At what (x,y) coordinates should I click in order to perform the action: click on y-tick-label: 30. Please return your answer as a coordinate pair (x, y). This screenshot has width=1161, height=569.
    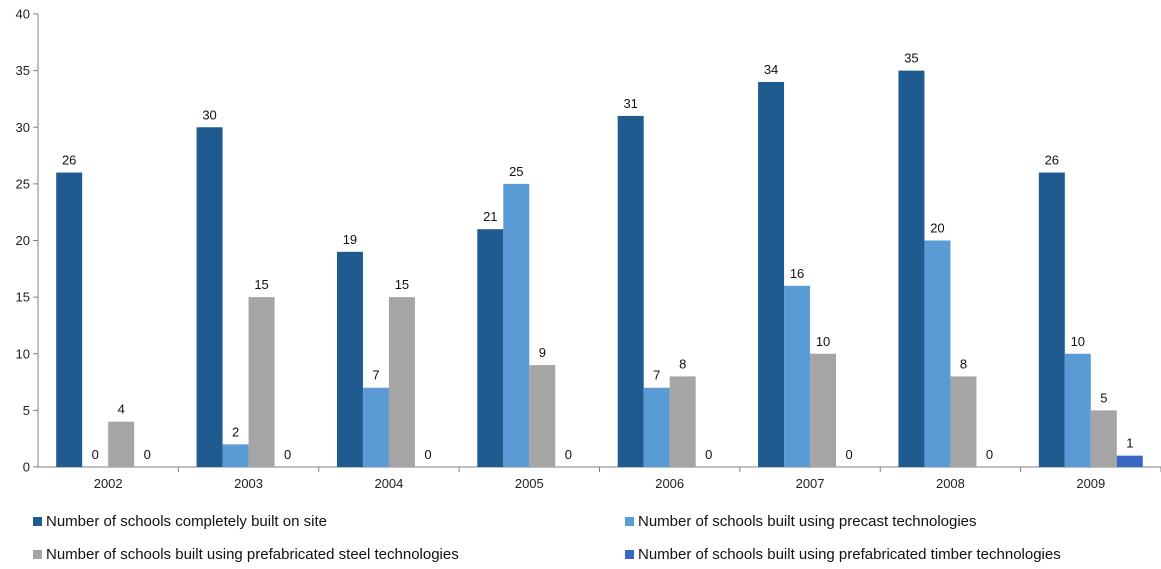
    Looking at the image, I should click on (23, 127).